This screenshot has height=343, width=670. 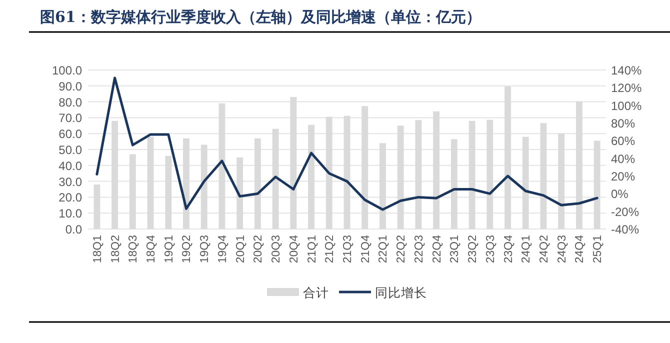 I want to click on x-tick-label: 23Q2, so click(x=473, y=249).